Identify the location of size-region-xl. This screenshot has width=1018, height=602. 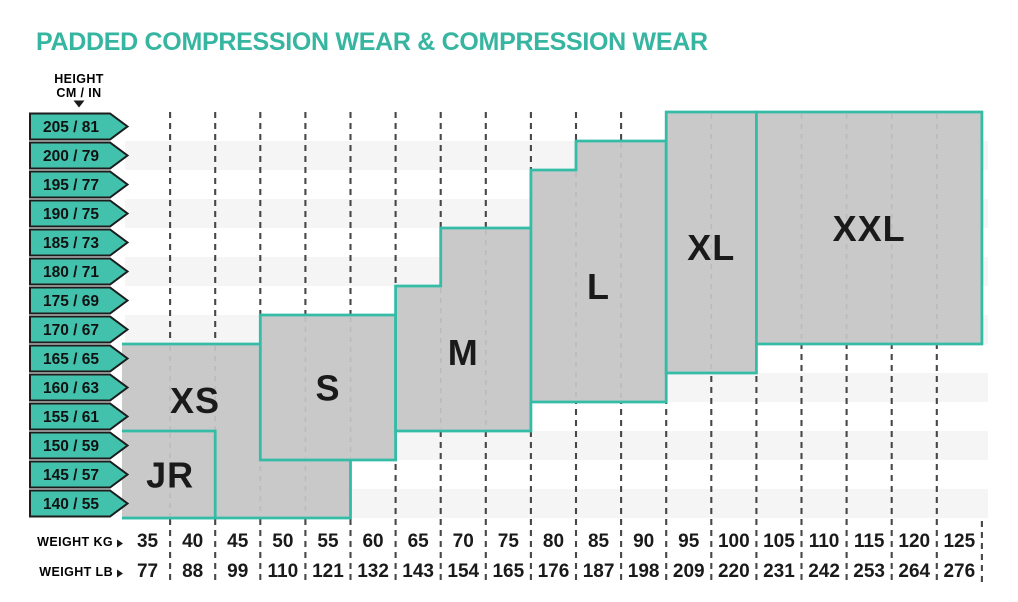
(711, 242).